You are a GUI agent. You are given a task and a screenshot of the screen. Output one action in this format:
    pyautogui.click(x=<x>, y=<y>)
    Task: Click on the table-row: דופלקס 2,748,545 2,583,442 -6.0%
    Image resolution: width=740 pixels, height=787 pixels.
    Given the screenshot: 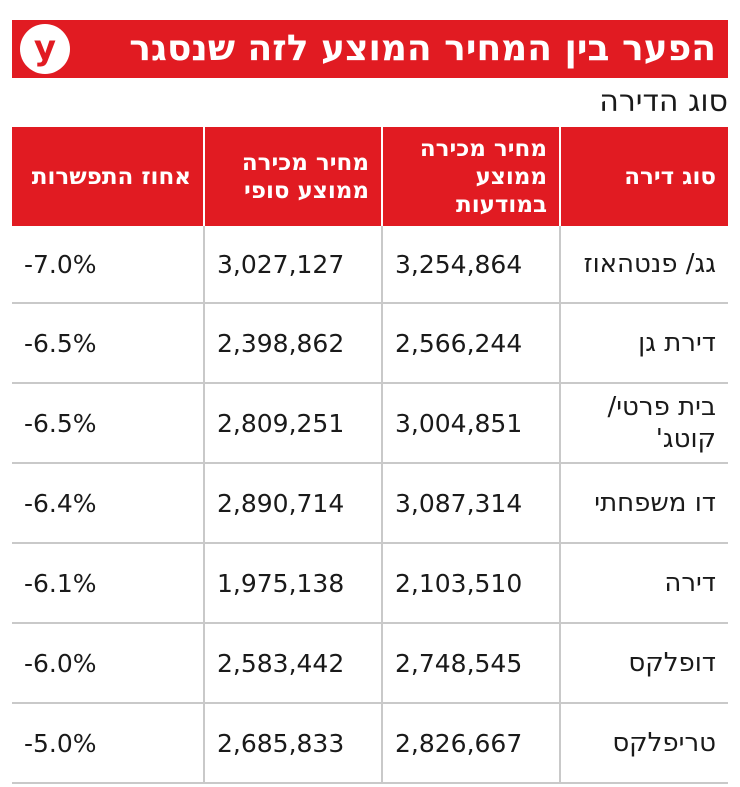 What is the action you would take?
    pyautogui.click(x=370, y=663)
    